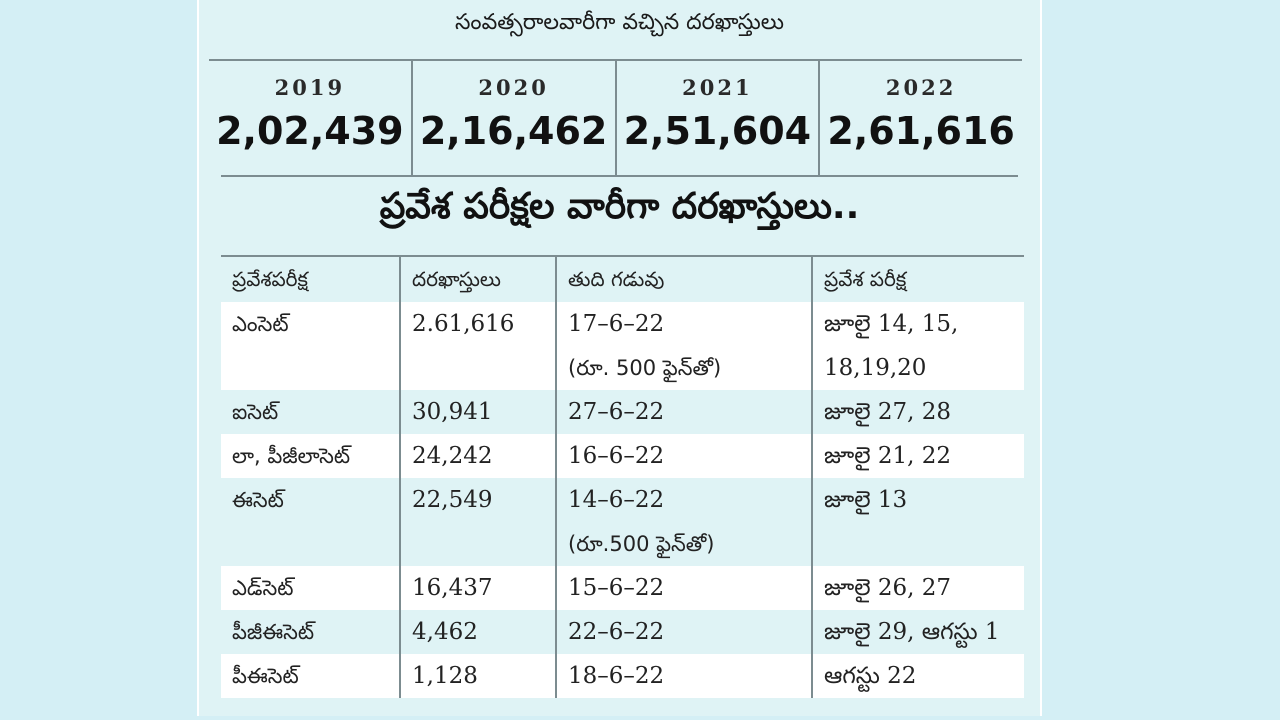 Image resolution: width=1280 pixels, height=720 pixels. What do you see at coordinates (310, 131) in the screenshot?
I see `year-value: 2,02,439` at bounding box center [310, 131].